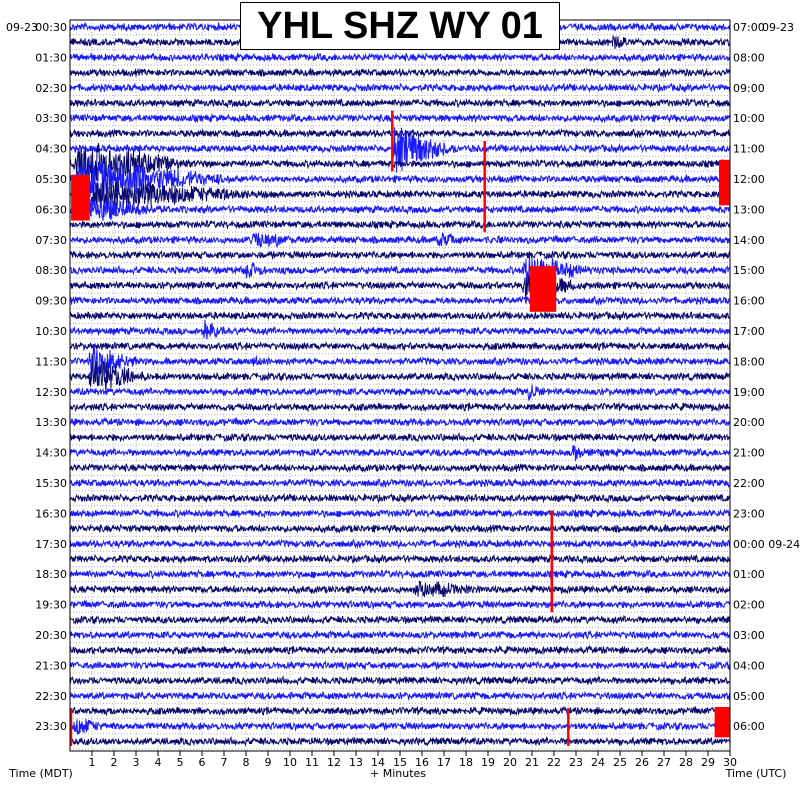  I want to click on station-title: YHL SHZ WY 01, so click(400, 26).